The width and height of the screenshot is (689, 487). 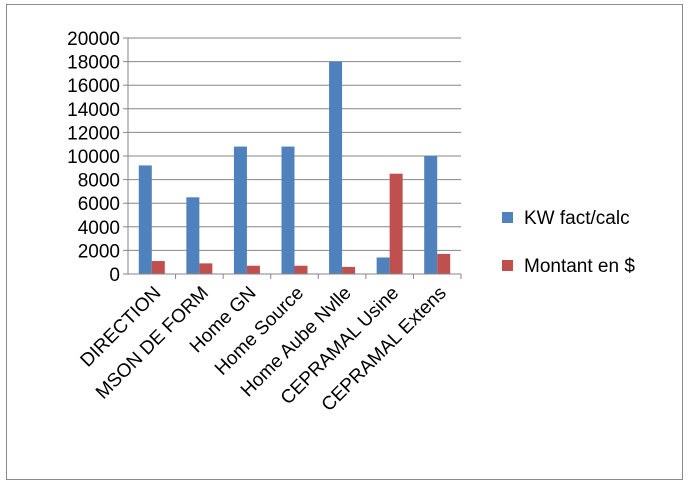 I want to click on y-tick-label: 14000, so click(x=93, y=110).